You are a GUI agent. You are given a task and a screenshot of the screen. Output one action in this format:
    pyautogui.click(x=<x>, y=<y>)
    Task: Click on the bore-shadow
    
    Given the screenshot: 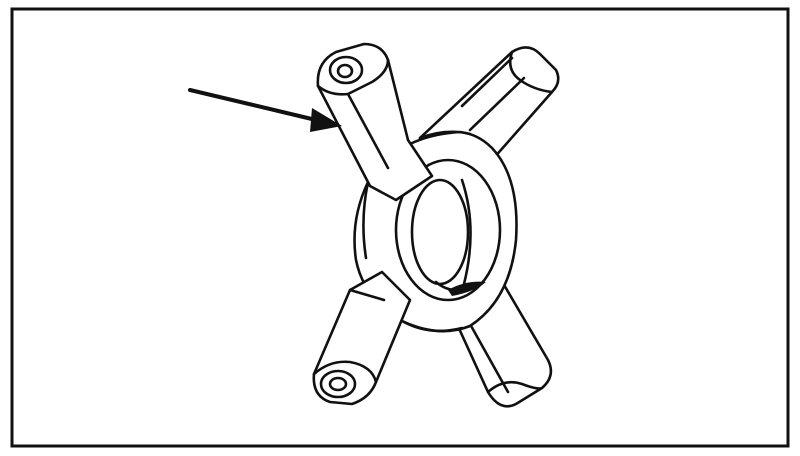 What is the action you would take?
    pyautogui.click(x=467, y=288)
    